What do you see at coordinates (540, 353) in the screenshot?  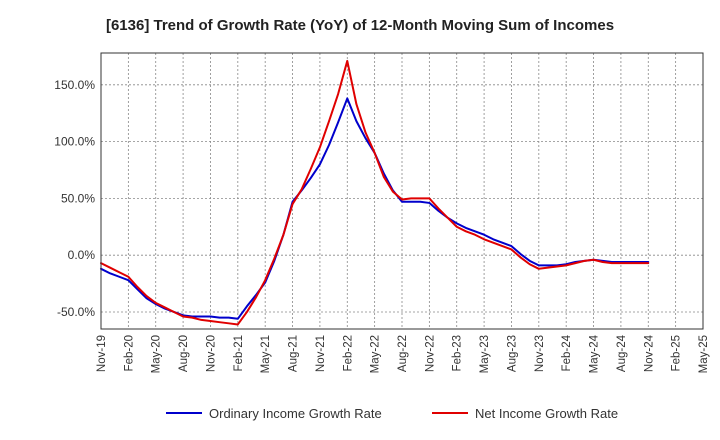 I see `x-tick-label: Nov-23` at bounding box center [540, 353].